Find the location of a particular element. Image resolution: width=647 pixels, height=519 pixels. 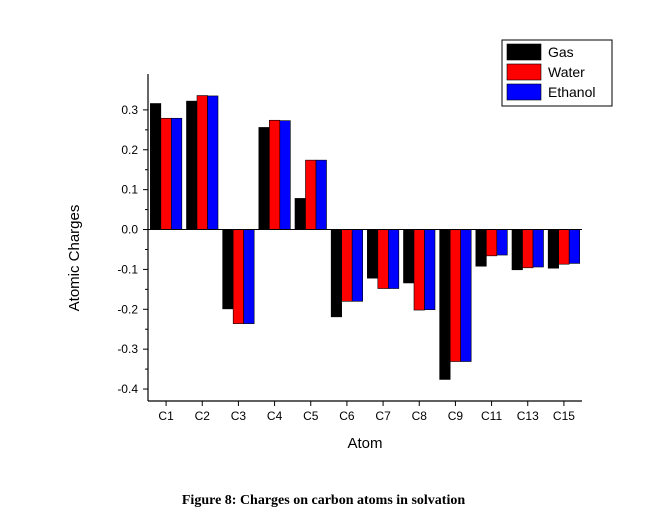

bar-water-c2 is located at coordinates (202, 162).